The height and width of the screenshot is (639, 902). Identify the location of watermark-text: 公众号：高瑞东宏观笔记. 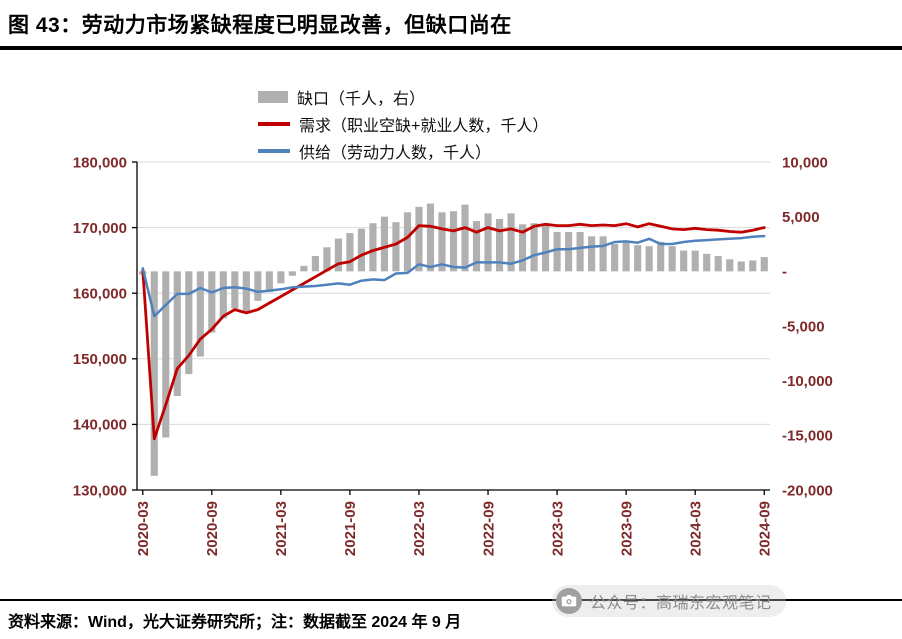
(681, 603).